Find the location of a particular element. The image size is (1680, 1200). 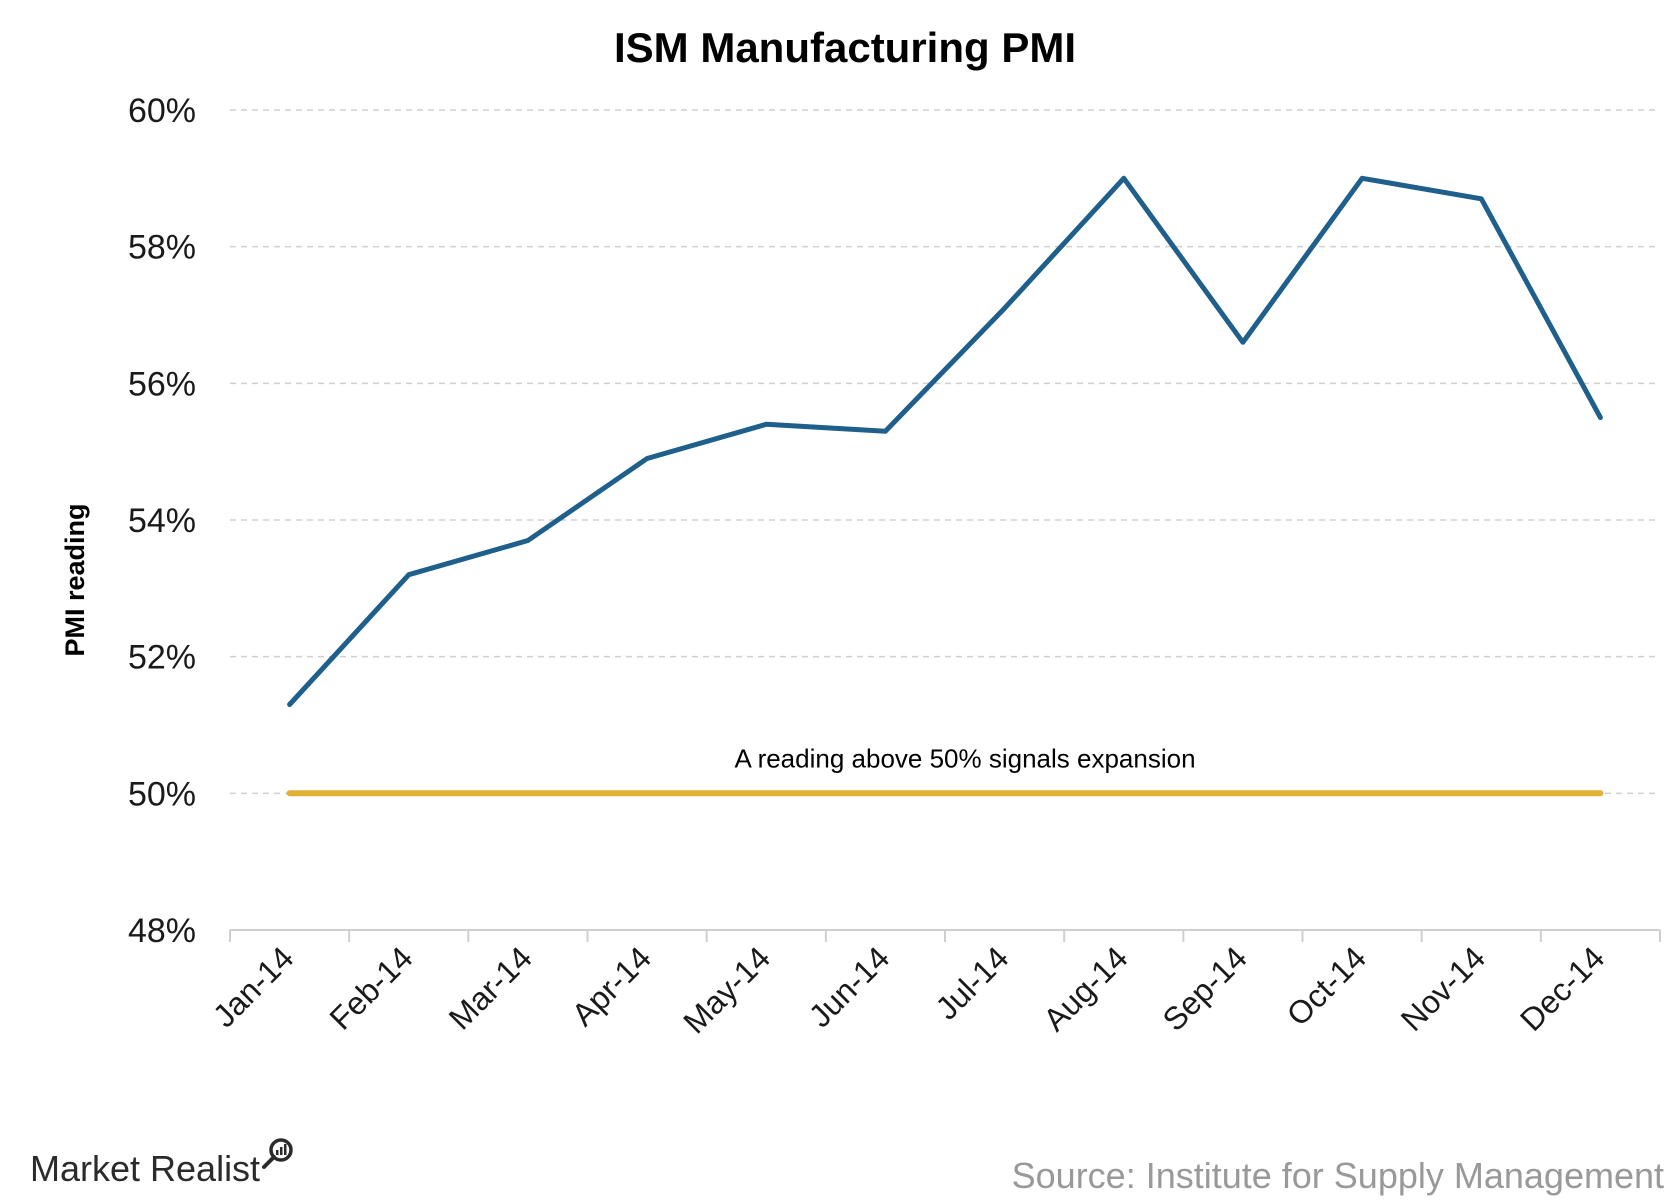

x-tick-label: Jul-14 is located at coordinates (971, 982).